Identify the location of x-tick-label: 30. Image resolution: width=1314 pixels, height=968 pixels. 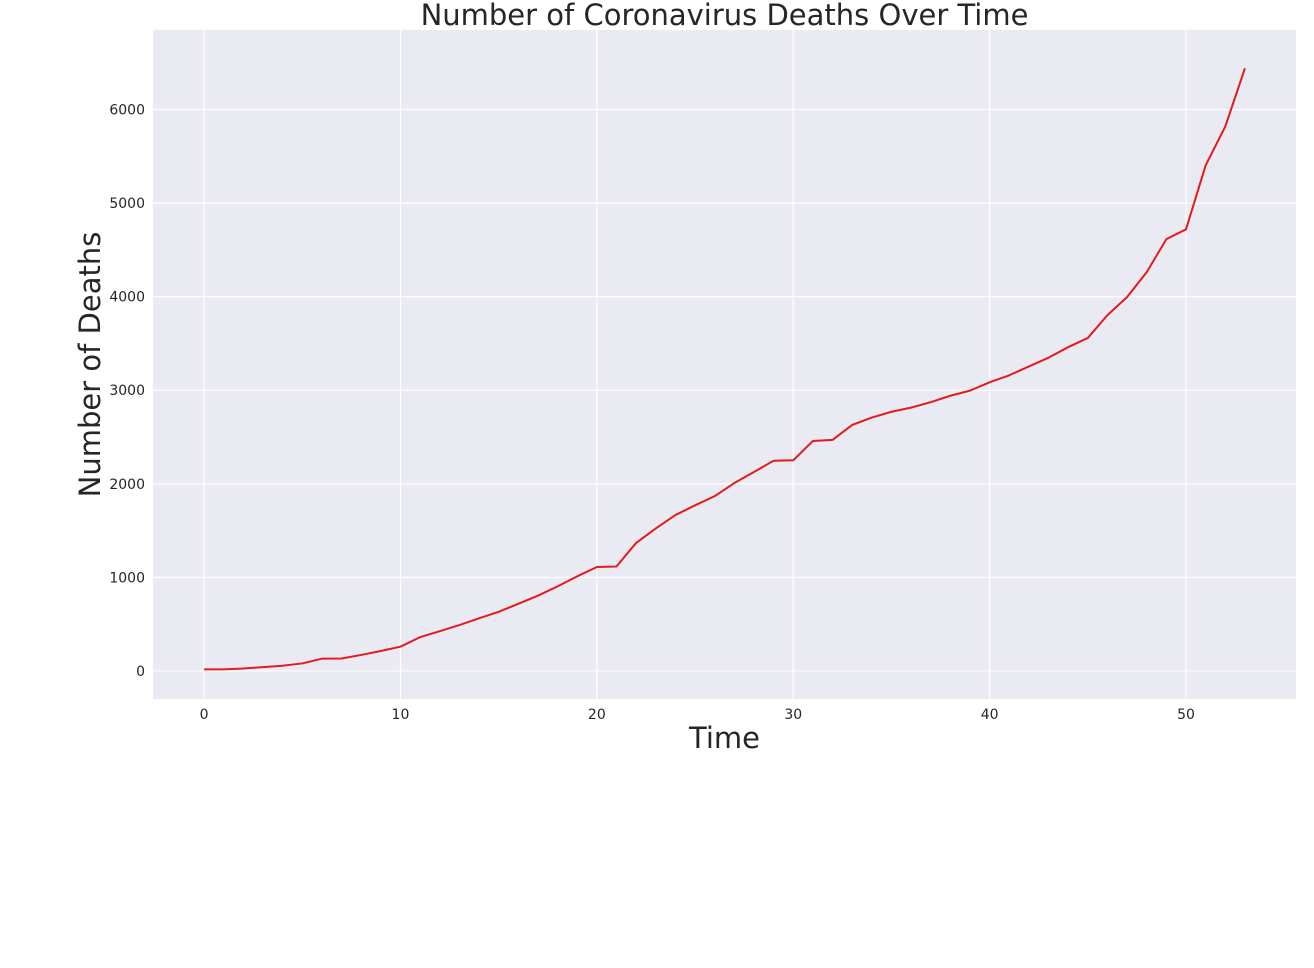
(793, 715).